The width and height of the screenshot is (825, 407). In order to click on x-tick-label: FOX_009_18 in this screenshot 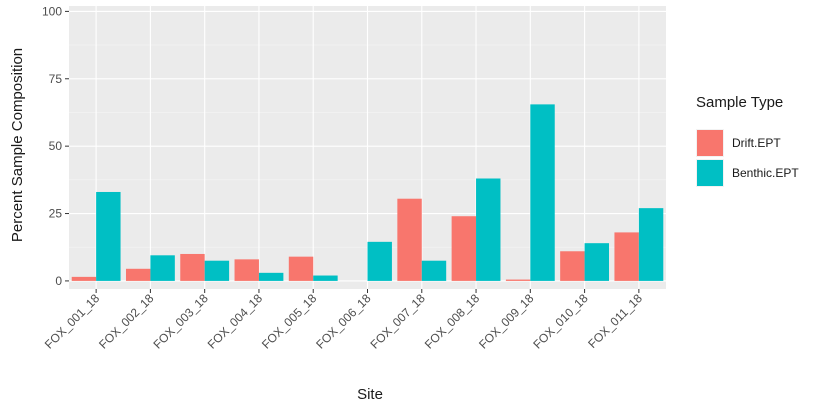, I will do `click(506, 321)`.